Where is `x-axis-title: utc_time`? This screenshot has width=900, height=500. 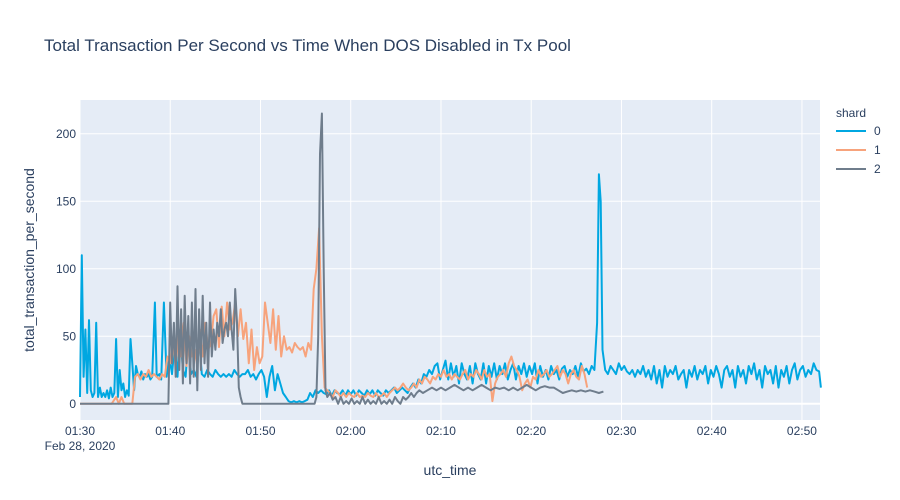 x-axis-title: utc_time is located at coordinates (450, 470).